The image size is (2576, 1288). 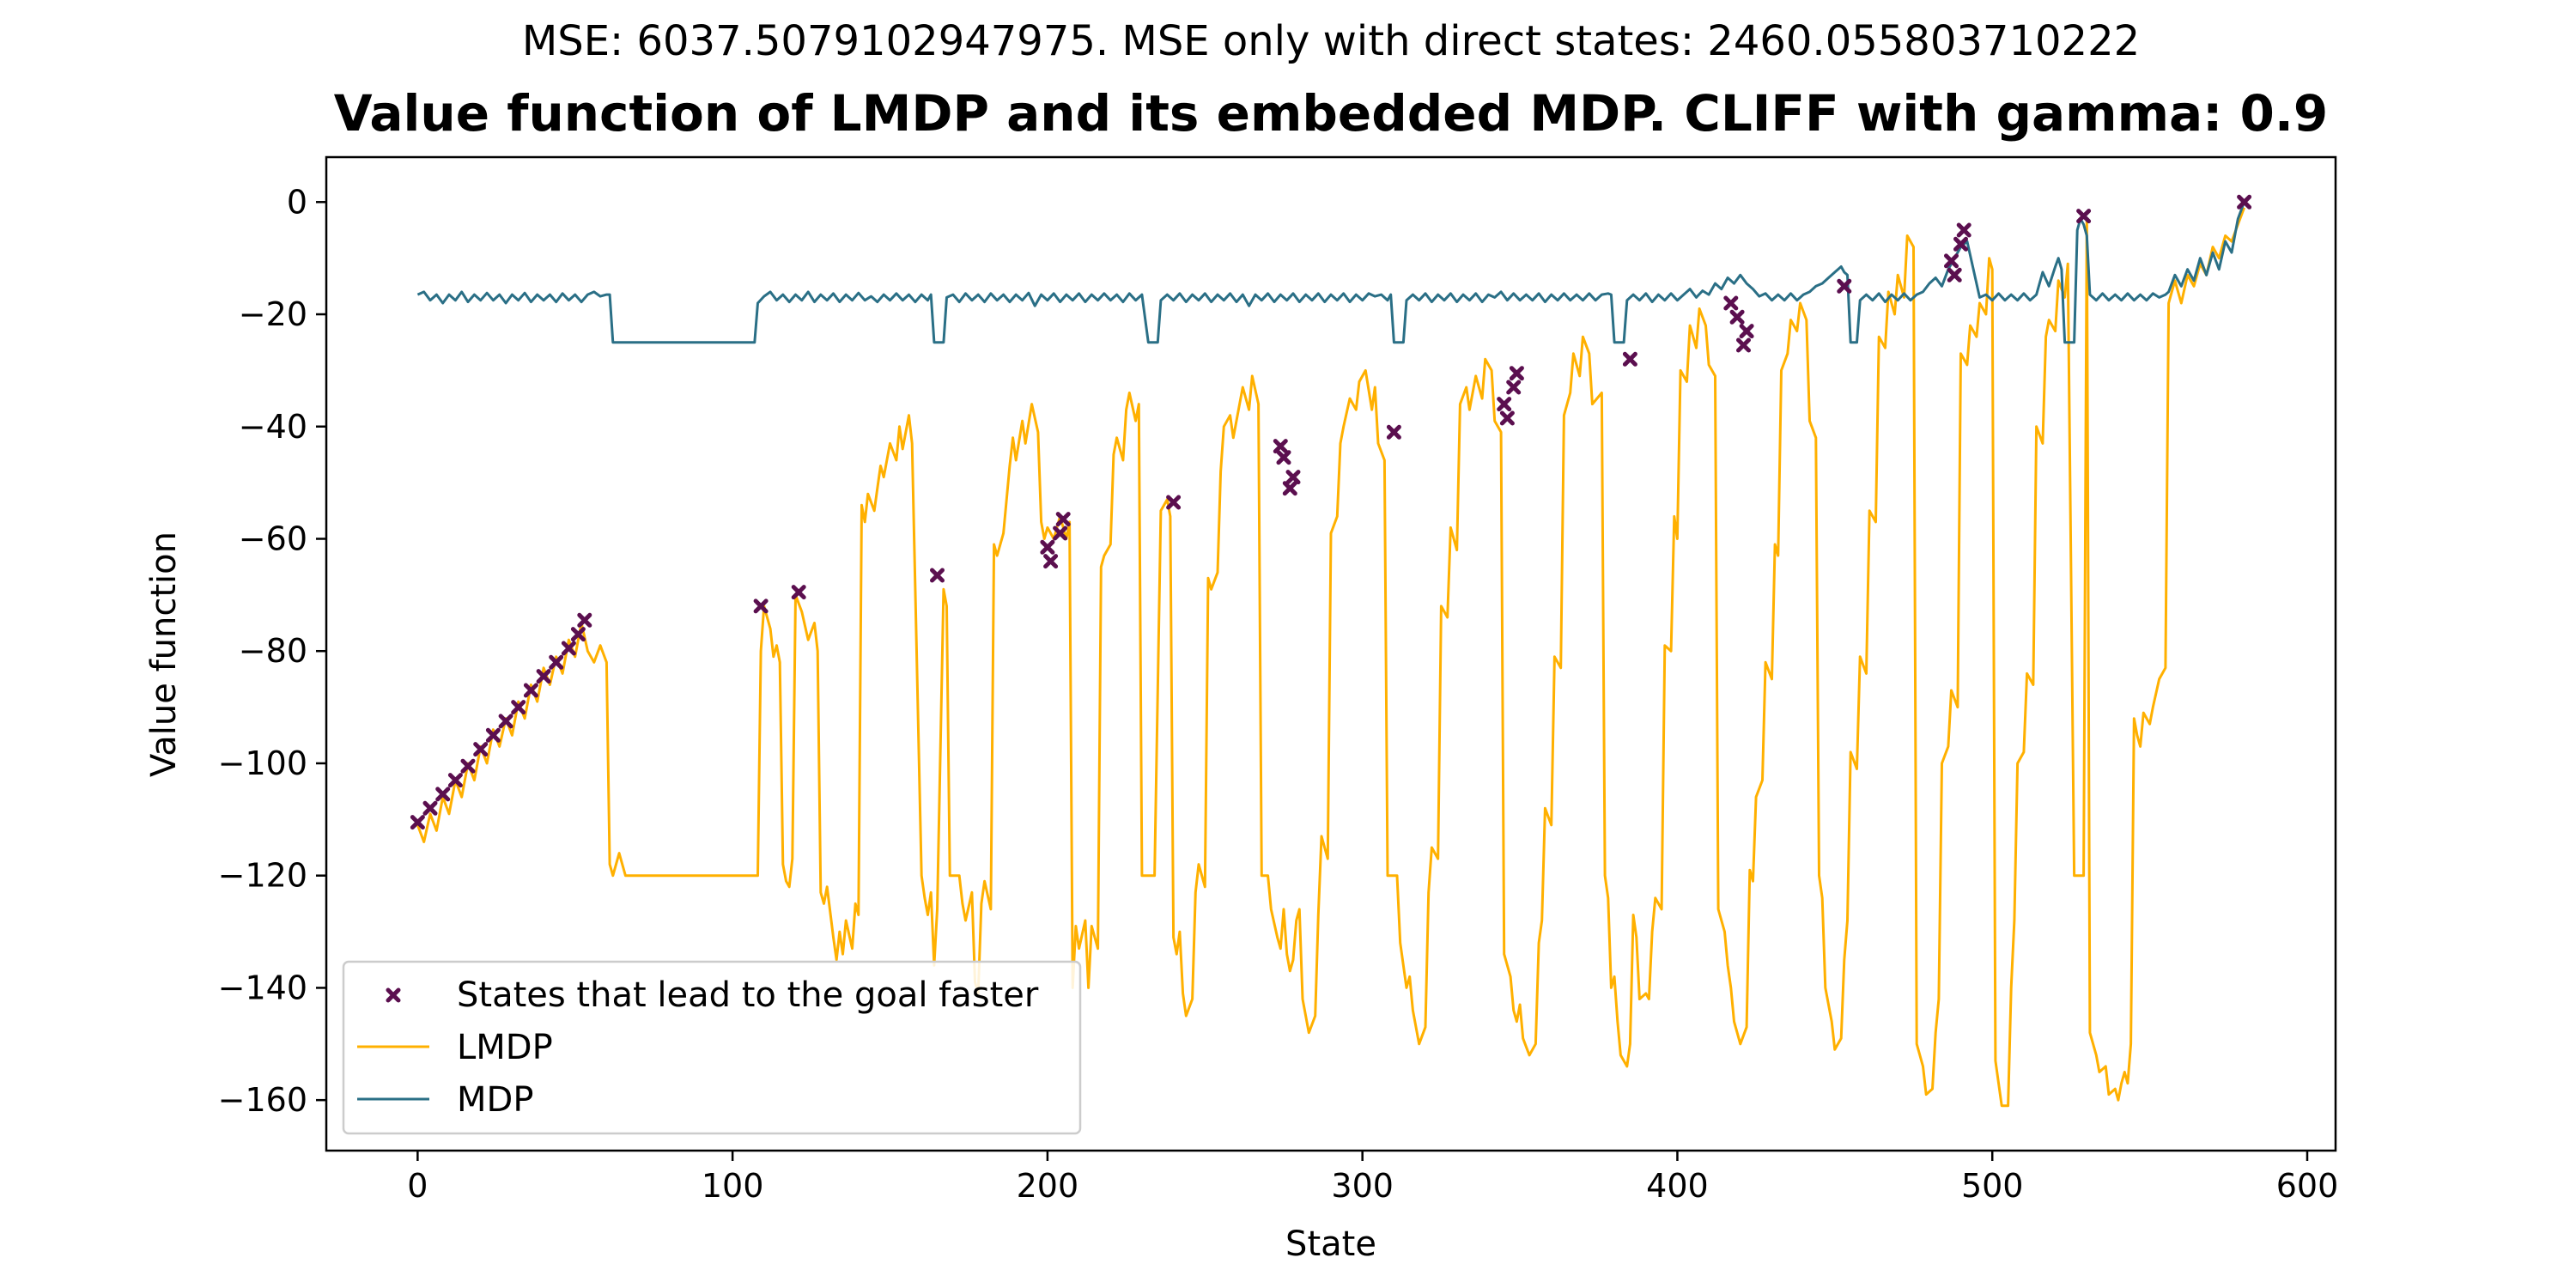 I want to click on y-axis-label: Value function, so click(x=164, y=654).